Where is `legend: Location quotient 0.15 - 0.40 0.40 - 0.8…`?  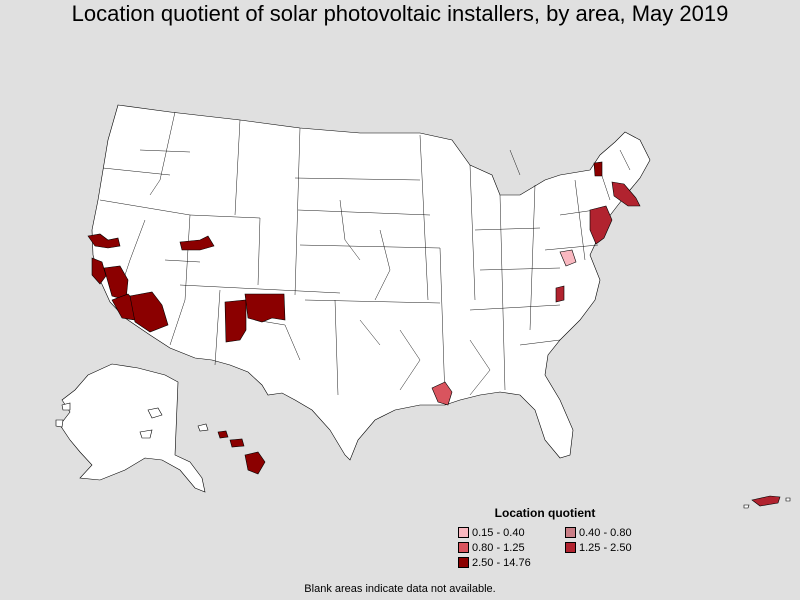
legend: Location quotient 0.15 - 0.40 0.40 - 0.8… is located at coordinates (550, 542).